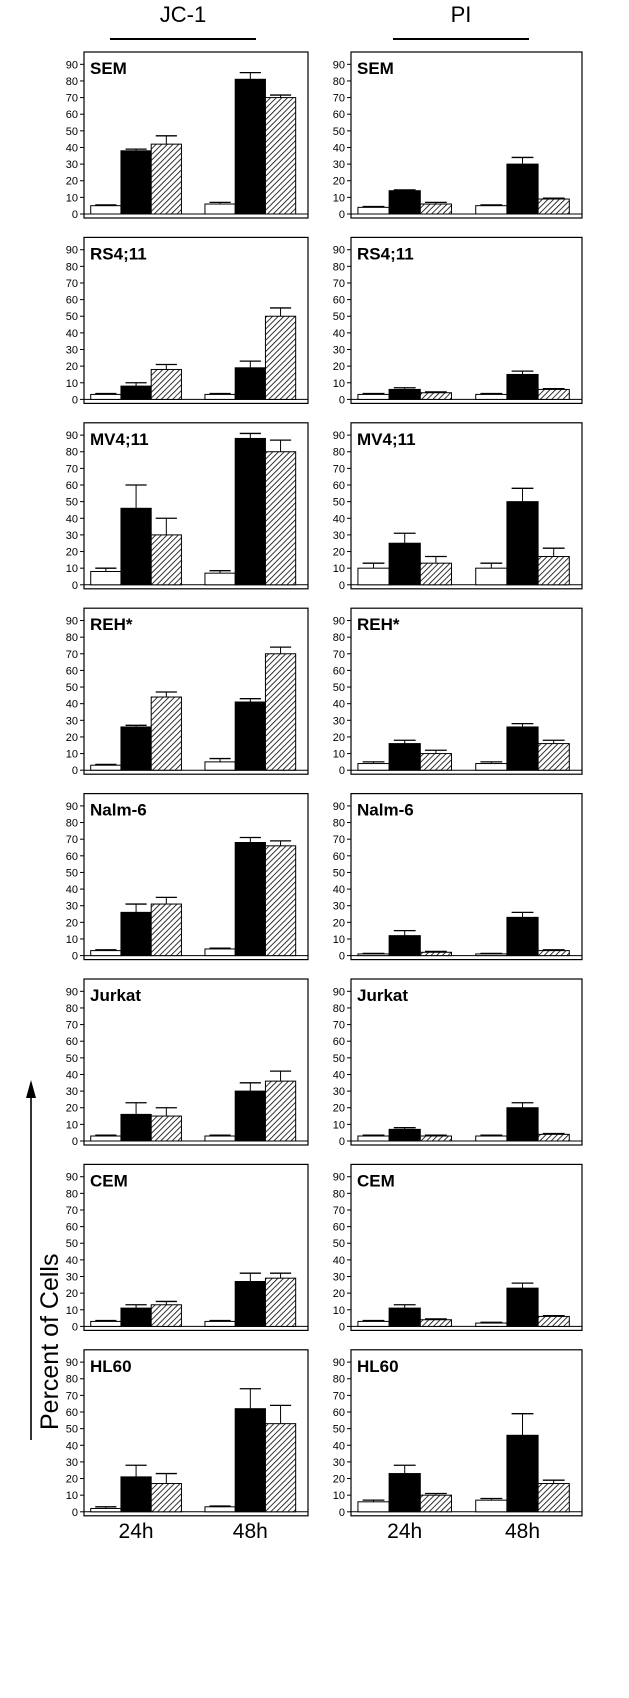 The height and width of the screenshot is (1698, 629). What do you see at coordinates (136, 1531) in the screenshot?
I see `x-tick-label: 24h` at bounding box center [136, 1531].